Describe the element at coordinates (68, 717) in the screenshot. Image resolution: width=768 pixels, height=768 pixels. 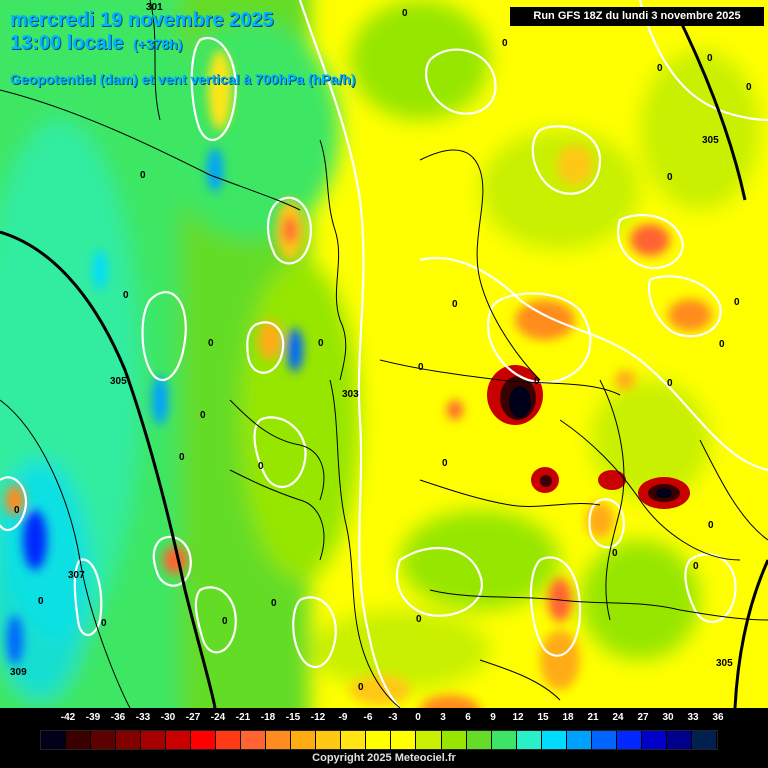
I see `legend-tick: -42` at that location.